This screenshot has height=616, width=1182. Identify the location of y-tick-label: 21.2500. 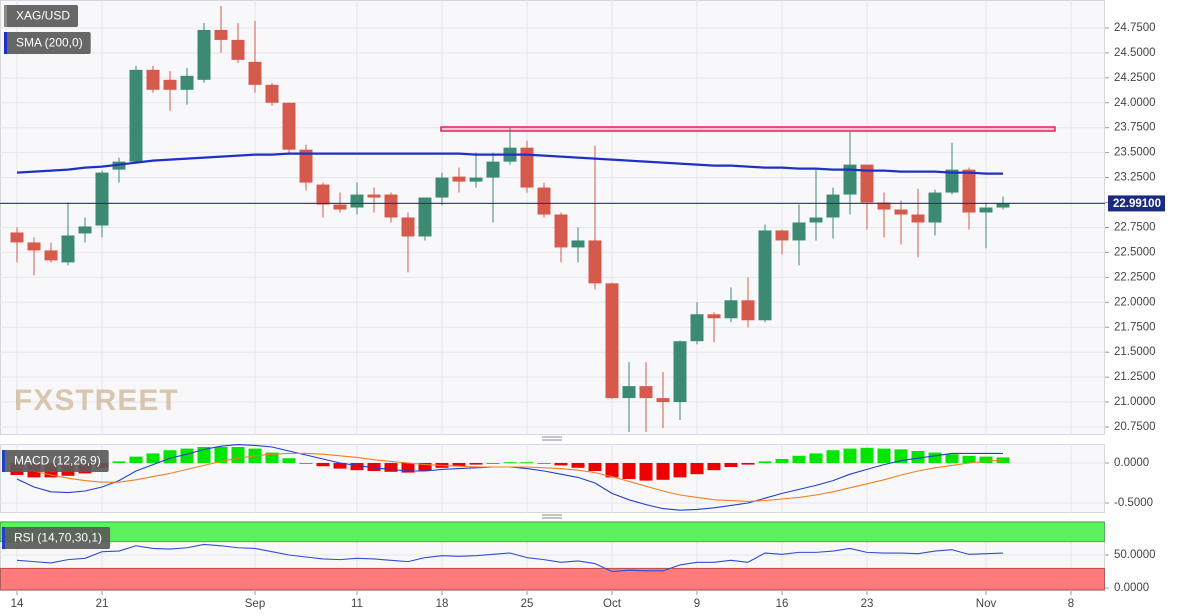
(1135, 377).